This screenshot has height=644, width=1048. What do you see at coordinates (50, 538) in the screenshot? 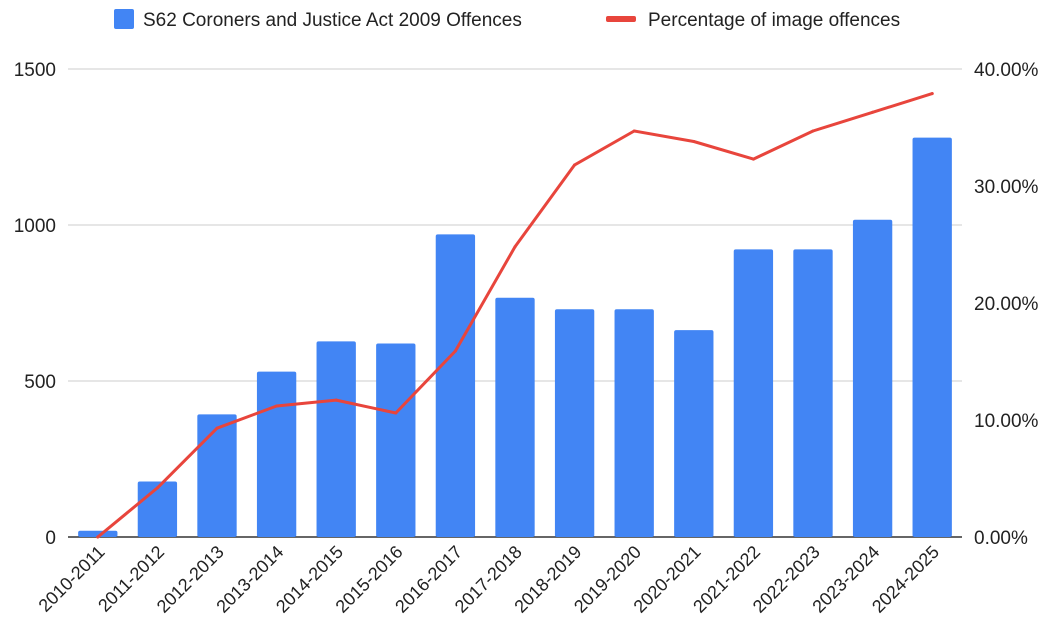
I see `y-left-tick-label: 0` at bounding box center [50, 538].